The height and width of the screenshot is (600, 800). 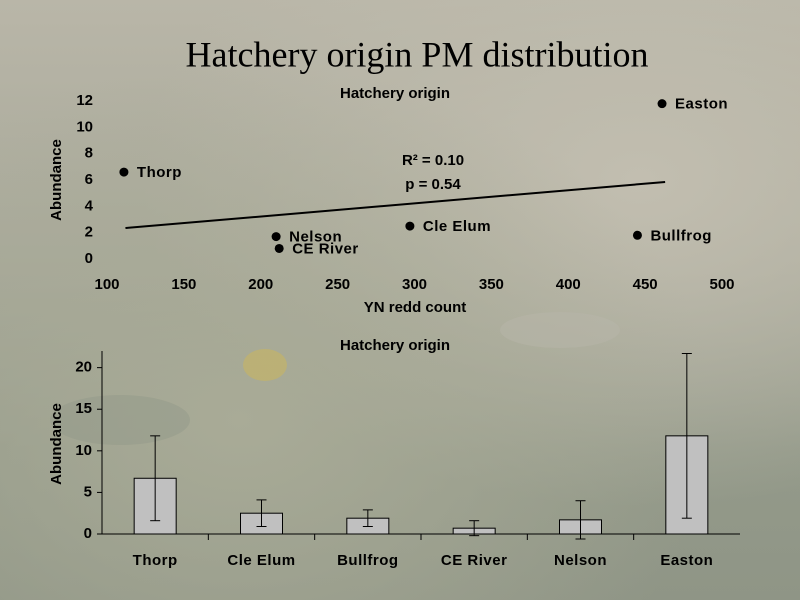 I want to click on annotation: p = 0.54, so click(x=433, y=184).